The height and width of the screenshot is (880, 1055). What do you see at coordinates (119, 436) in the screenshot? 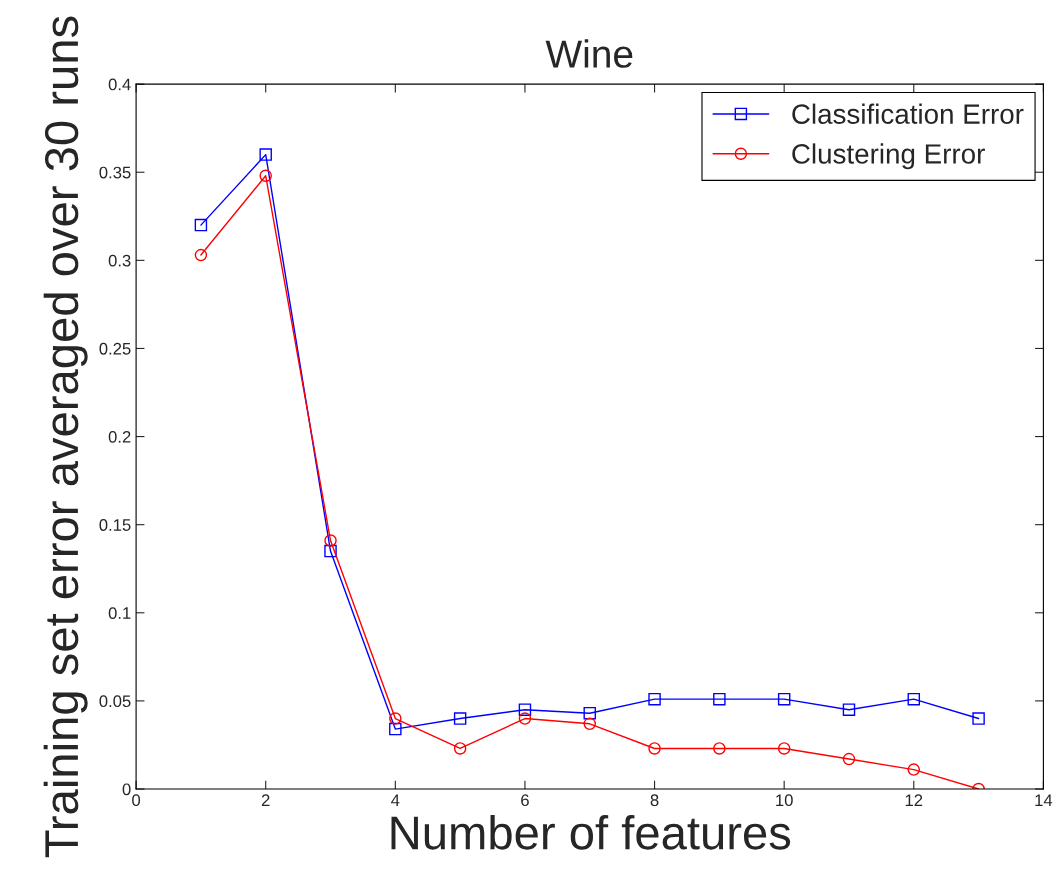
I see `y-tick-label: 0.2` at bounding box center [119, 436].